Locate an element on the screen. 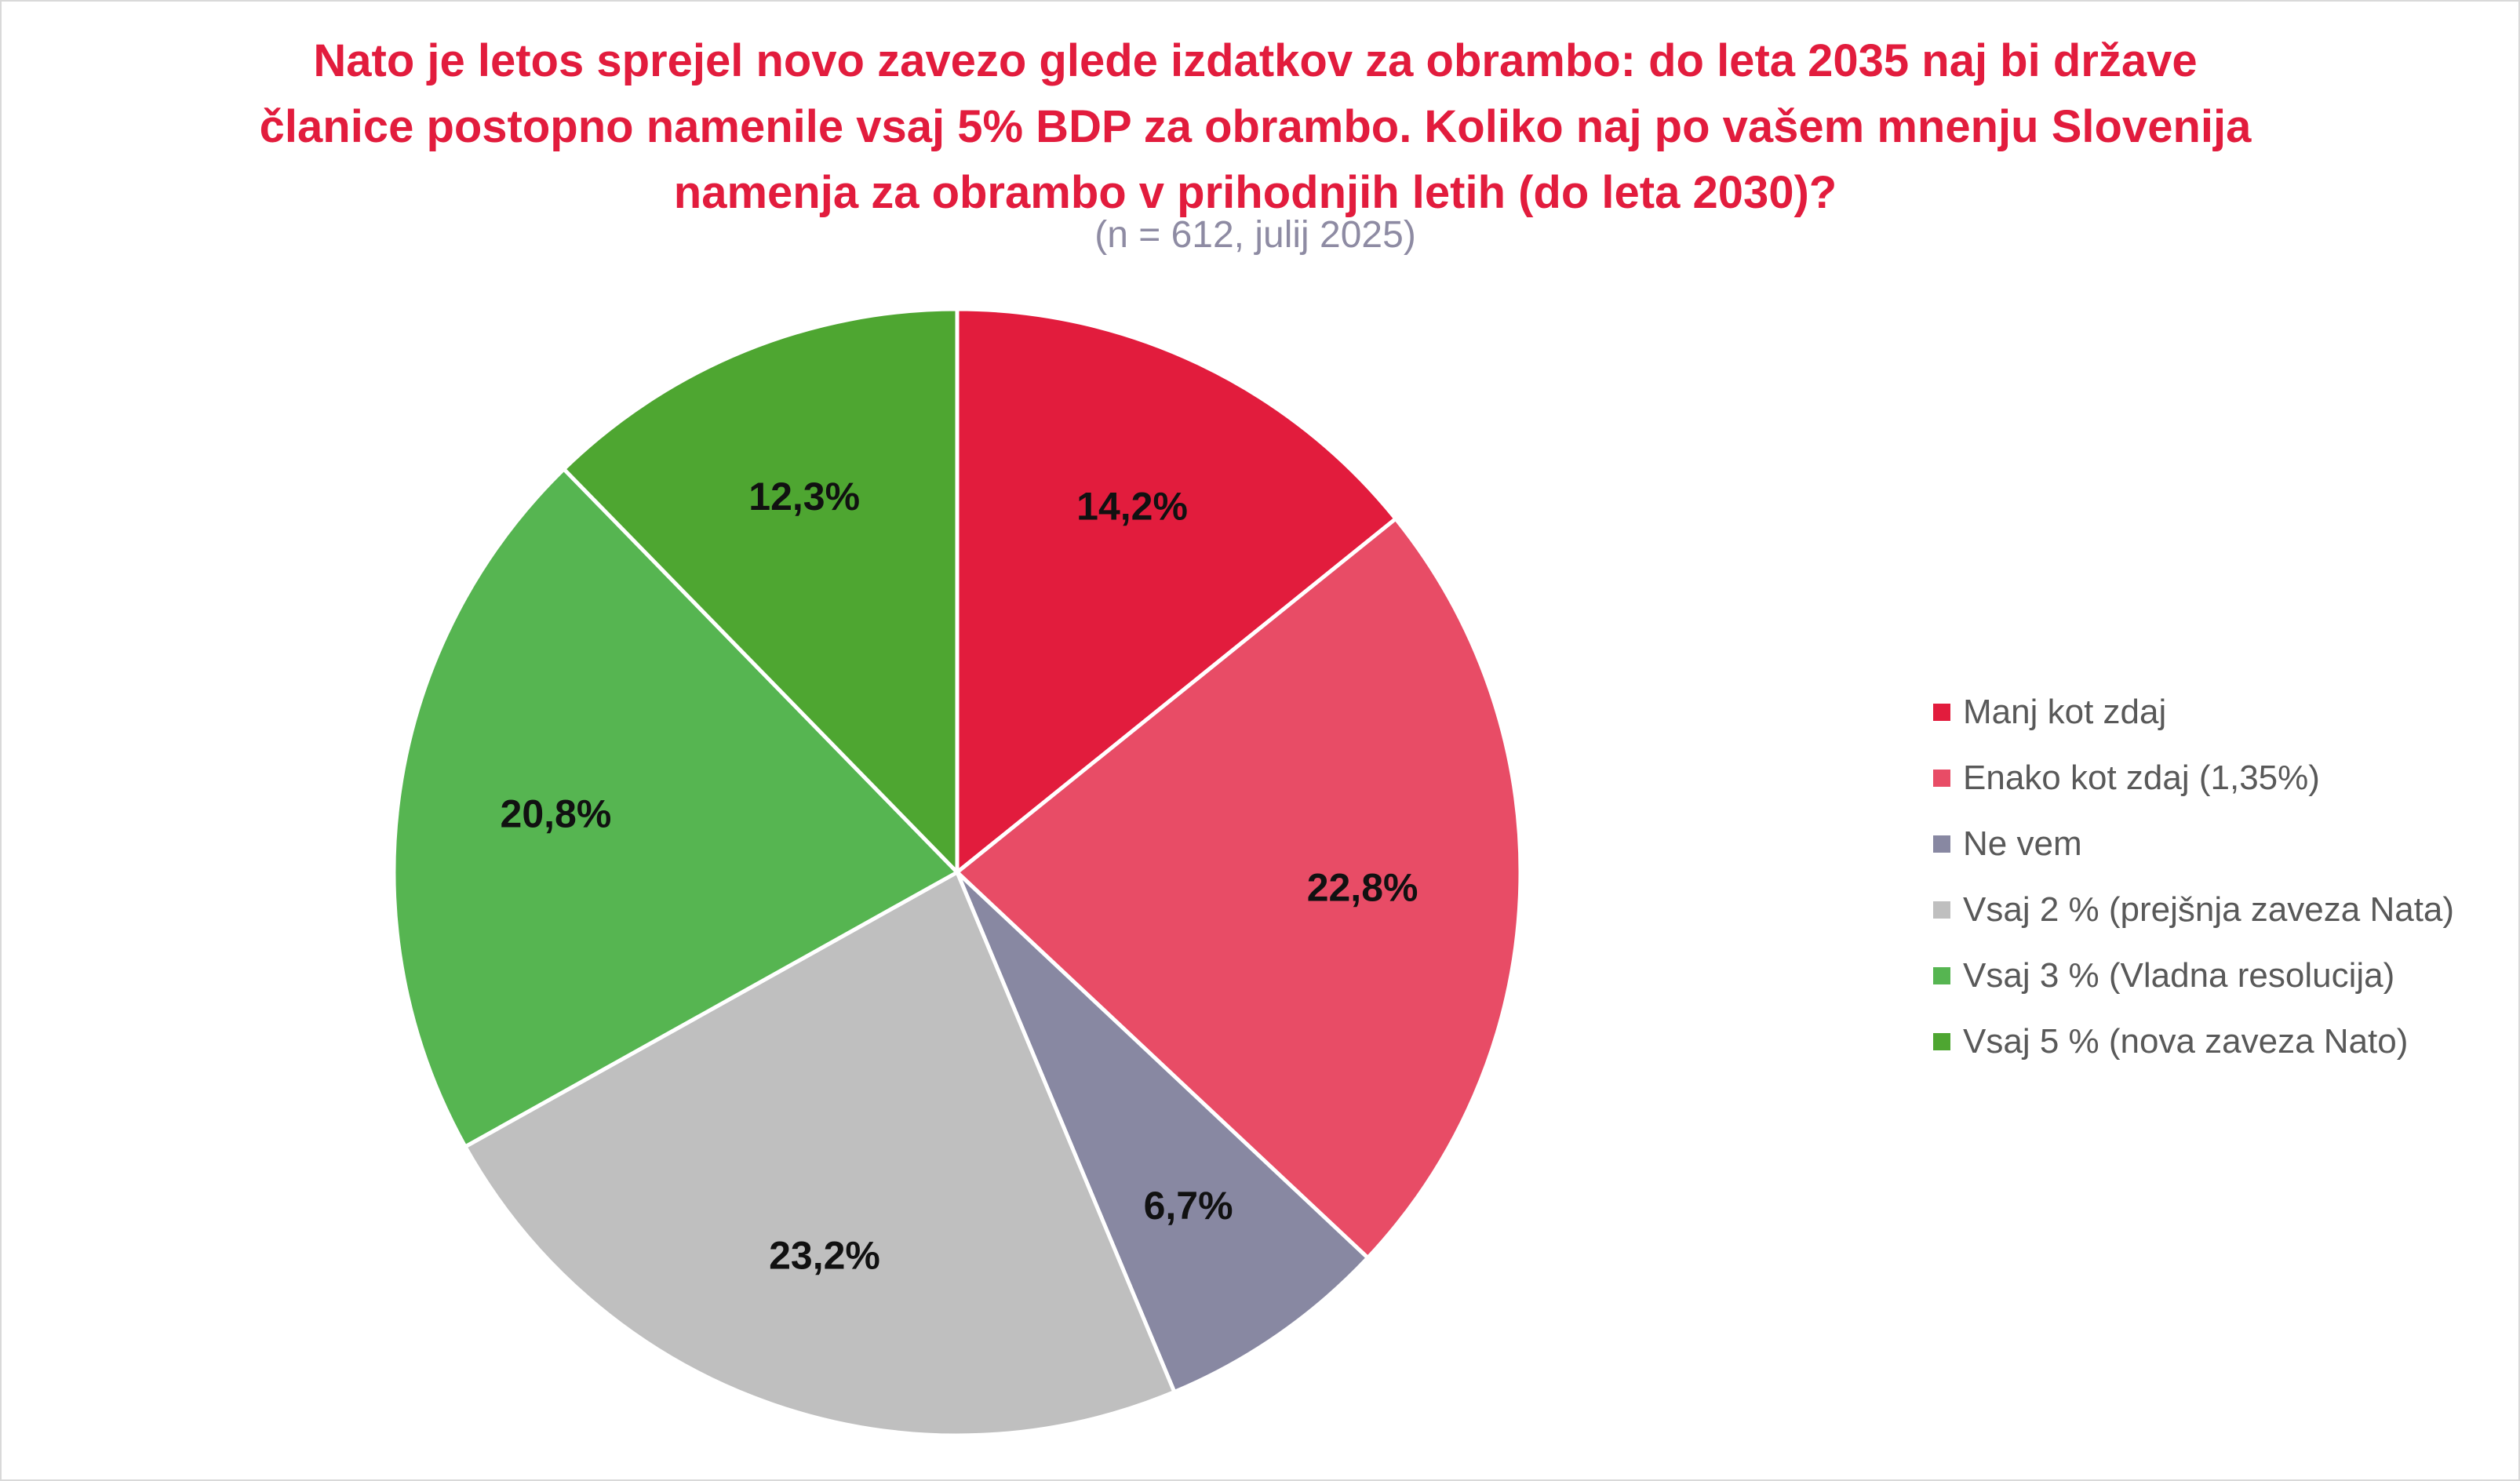  legend-label: Enako kot zdaj (1,35%) is located at coordinates (2141, 778).